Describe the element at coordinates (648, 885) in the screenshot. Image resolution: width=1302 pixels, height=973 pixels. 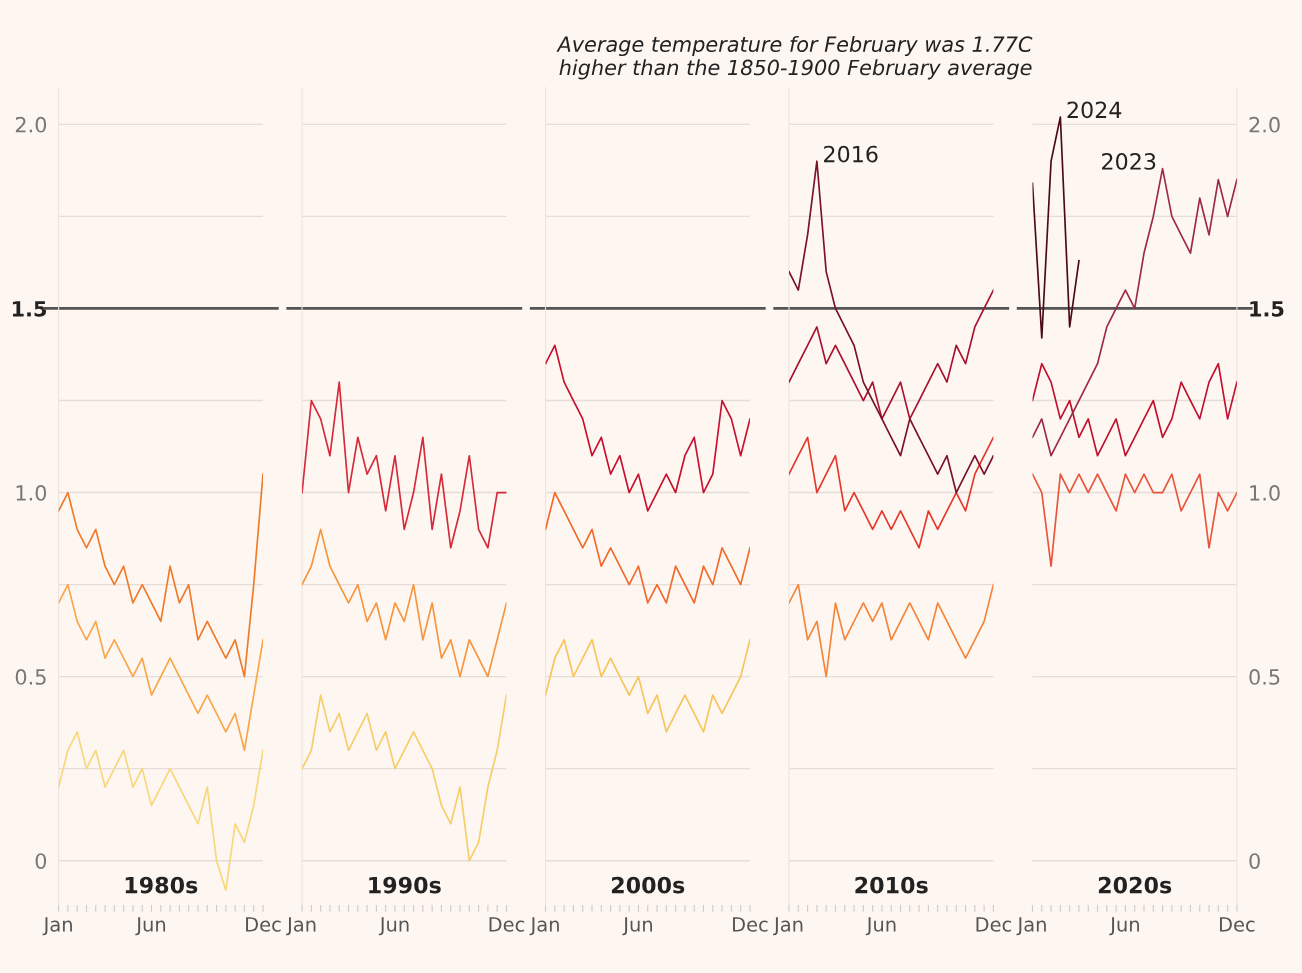
I see `x-axis-title: 2000s` at that location.